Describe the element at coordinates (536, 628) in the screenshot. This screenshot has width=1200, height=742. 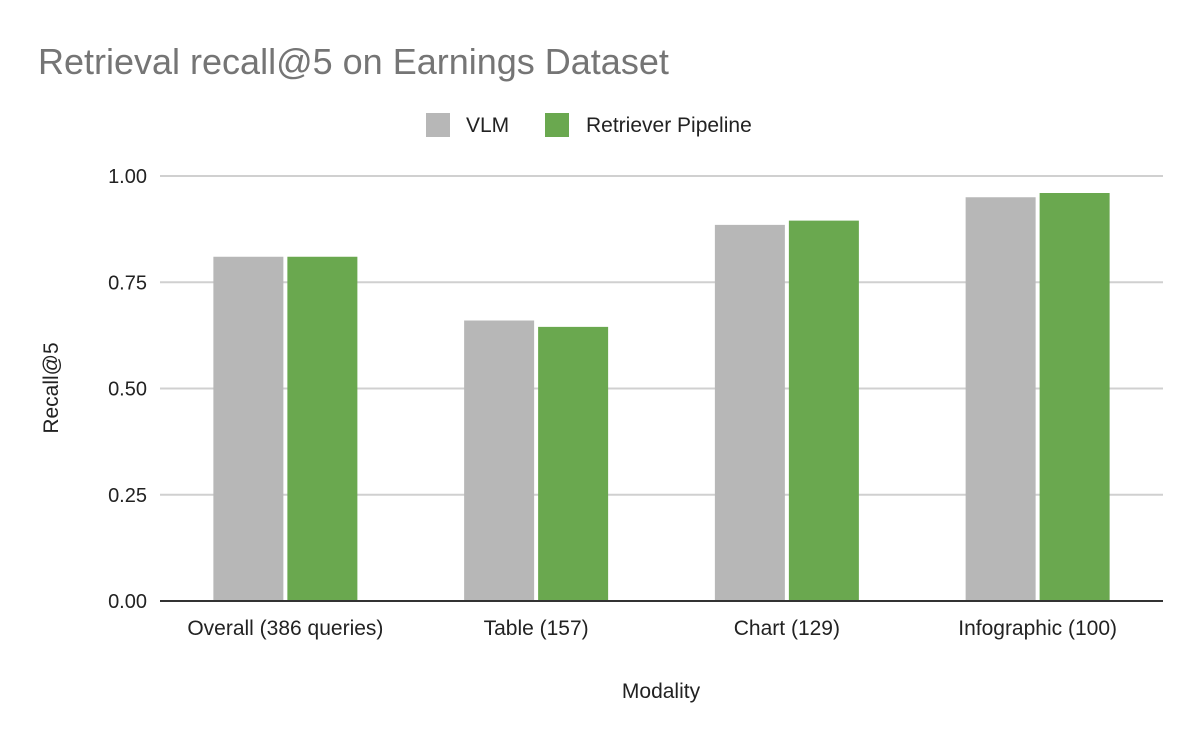
I see `x-category-label: Table (157)` at that location.